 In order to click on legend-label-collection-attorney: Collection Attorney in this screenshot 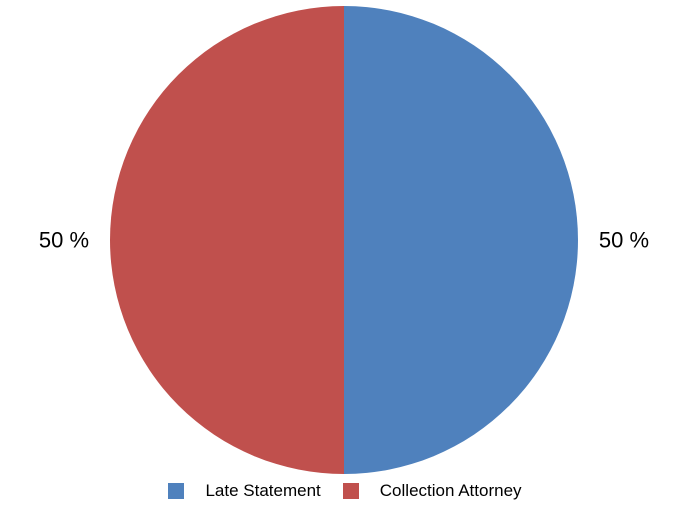, I will do `click(450, 490)`.